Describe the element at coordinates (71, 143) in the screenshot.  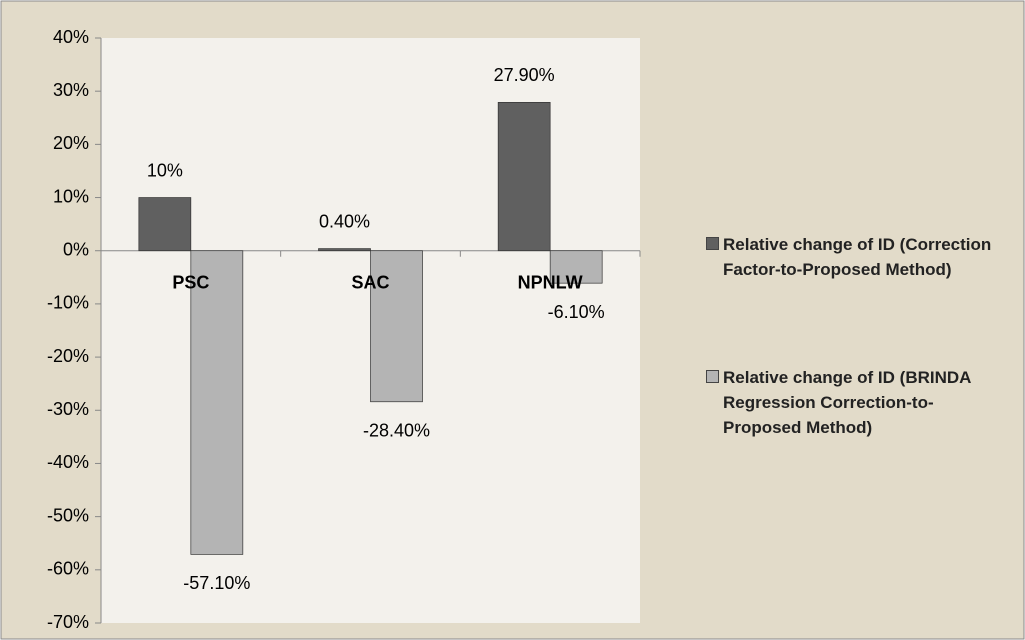
I see `y-tick-label: 20%` at that location.